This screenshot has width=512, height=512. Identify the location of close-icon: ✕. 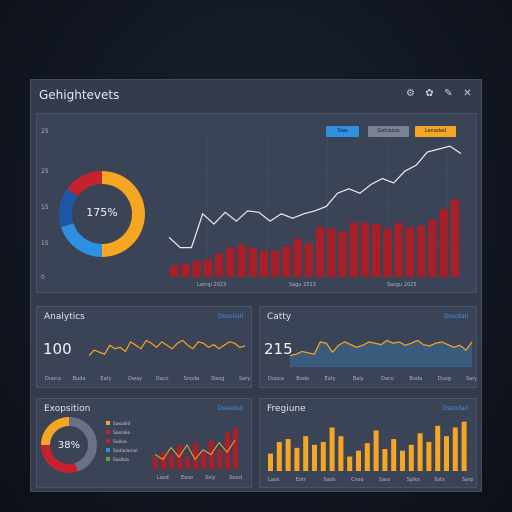
(467, 93).